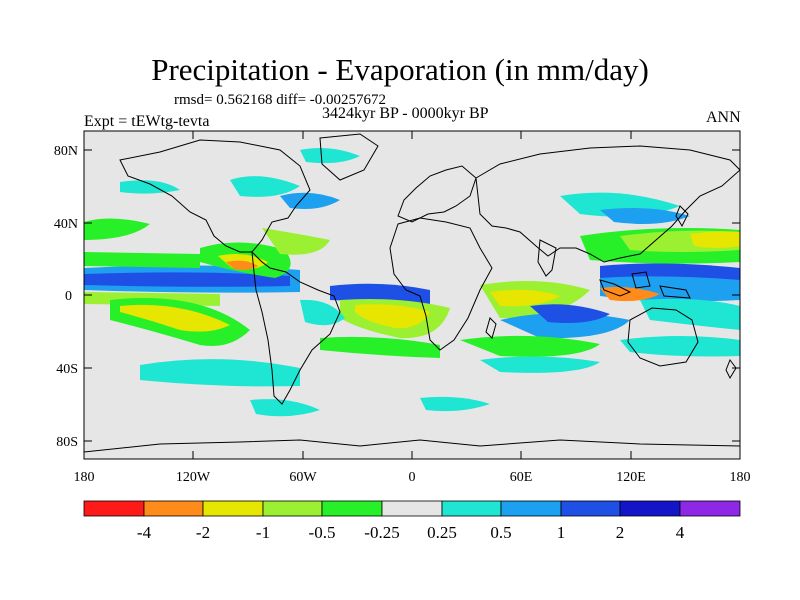 This screenshot has height=600, width=800. What do you see at coordinates (263, 532) in the screenshot?
I see `colorbar-label: -1` at bounding box center [263, 532].